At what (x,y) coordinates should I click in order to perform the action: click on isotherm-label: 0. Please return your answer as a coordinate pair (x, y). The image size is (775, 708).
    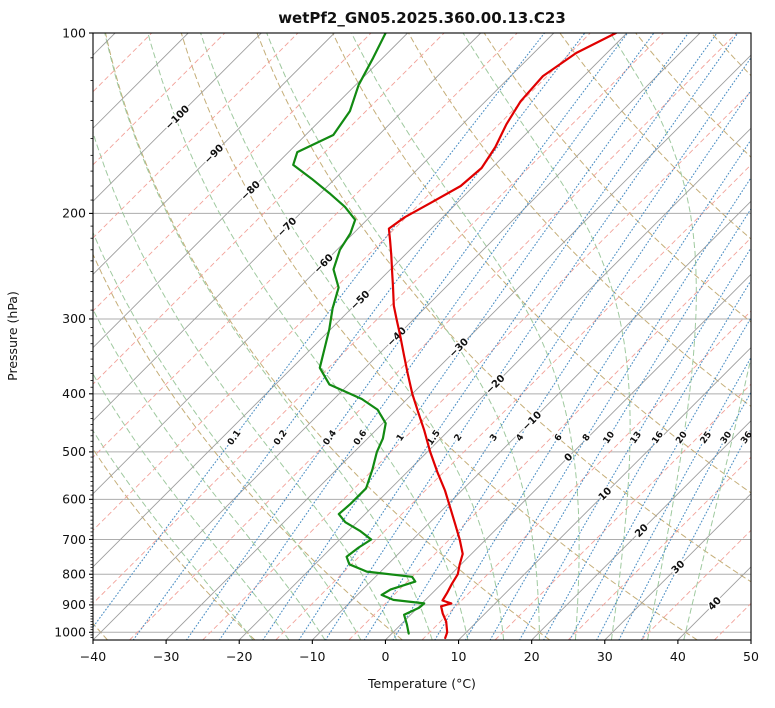
    Looking at the image, I should click on (569, 458).